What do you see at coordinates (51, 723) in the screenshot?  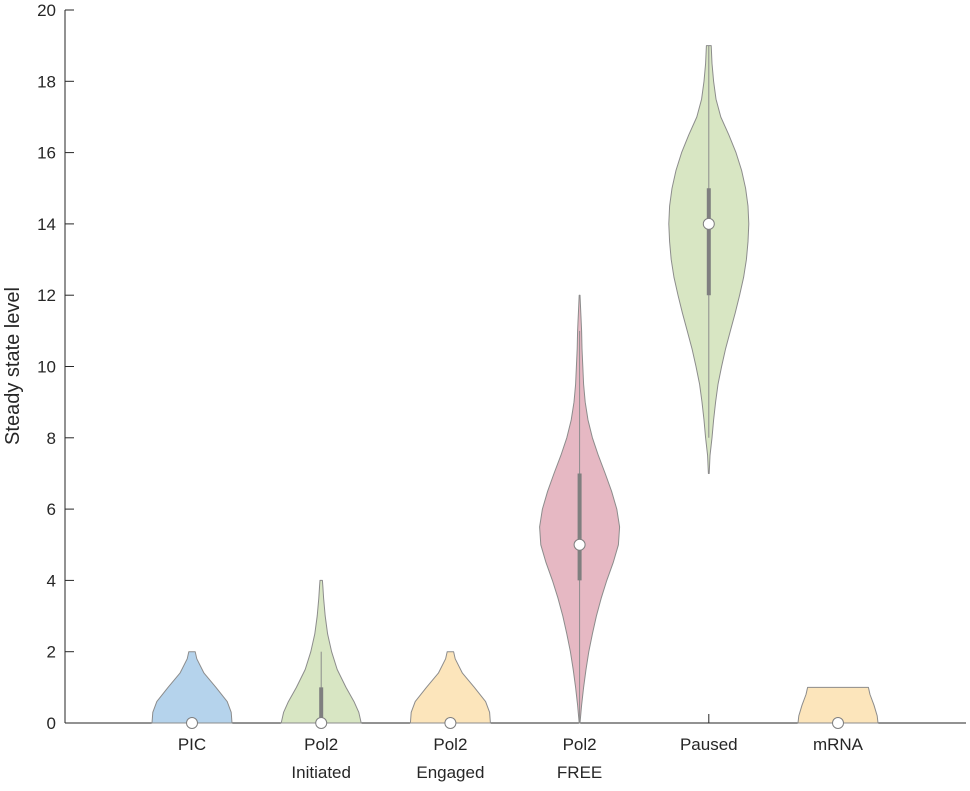 I see `y-tick-label: 0` at bounding box center [51, 723].